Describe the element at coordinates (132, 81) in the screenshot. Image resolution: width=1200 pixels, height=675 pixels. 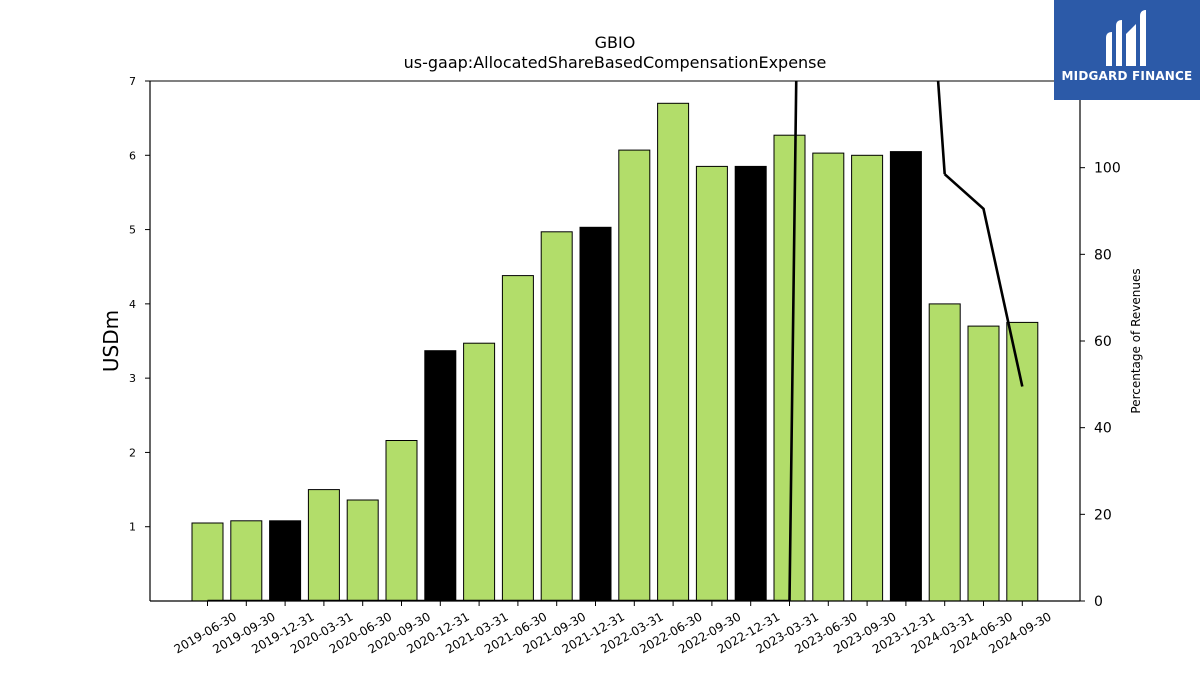
I see `y-tick-label: 7` at that location.